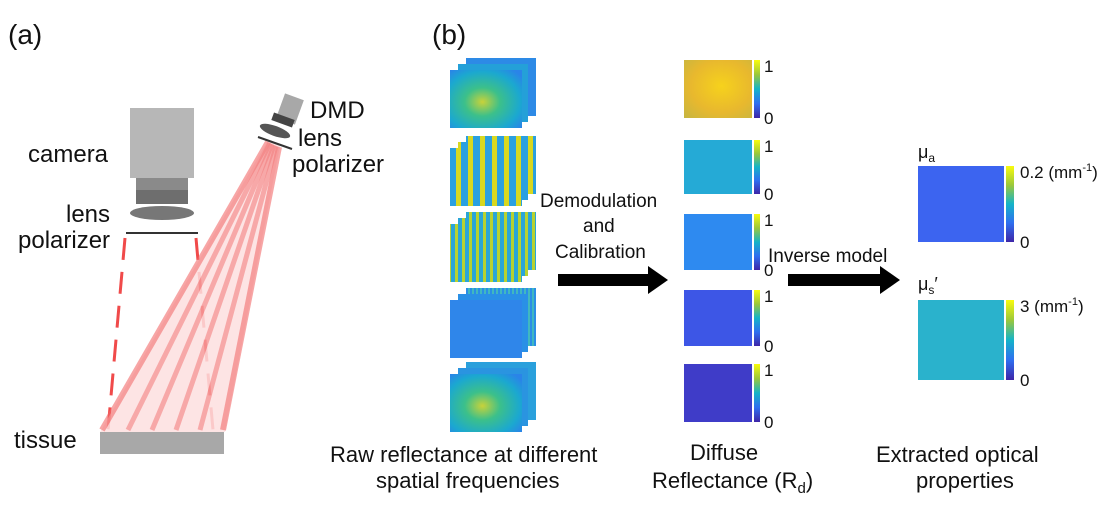  I want to click on mus-colorbar-min: 0, so click(1024, 380).